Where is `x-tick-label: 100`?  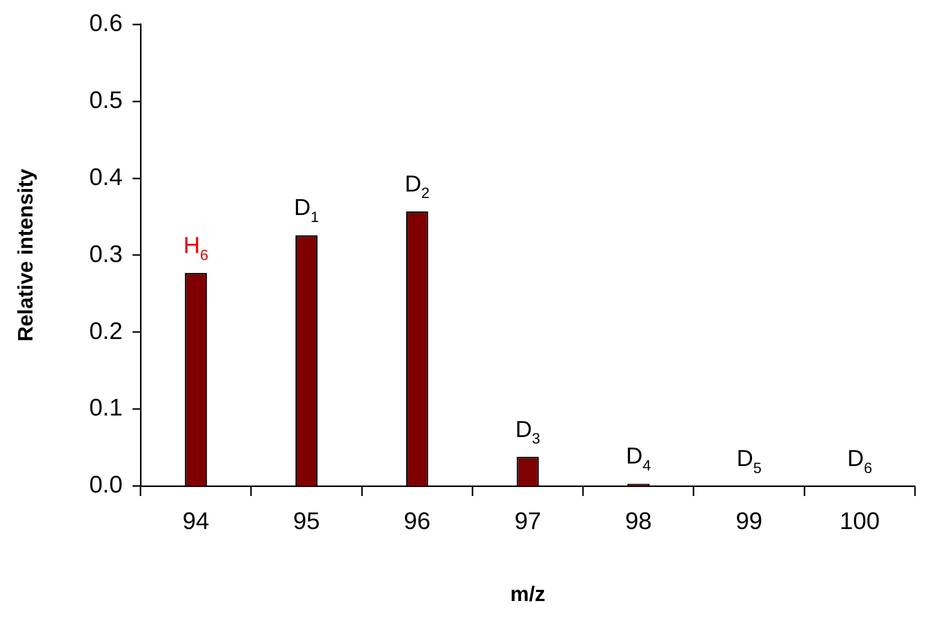
x-tick-label: 100 is located at coordinates (860, 522).